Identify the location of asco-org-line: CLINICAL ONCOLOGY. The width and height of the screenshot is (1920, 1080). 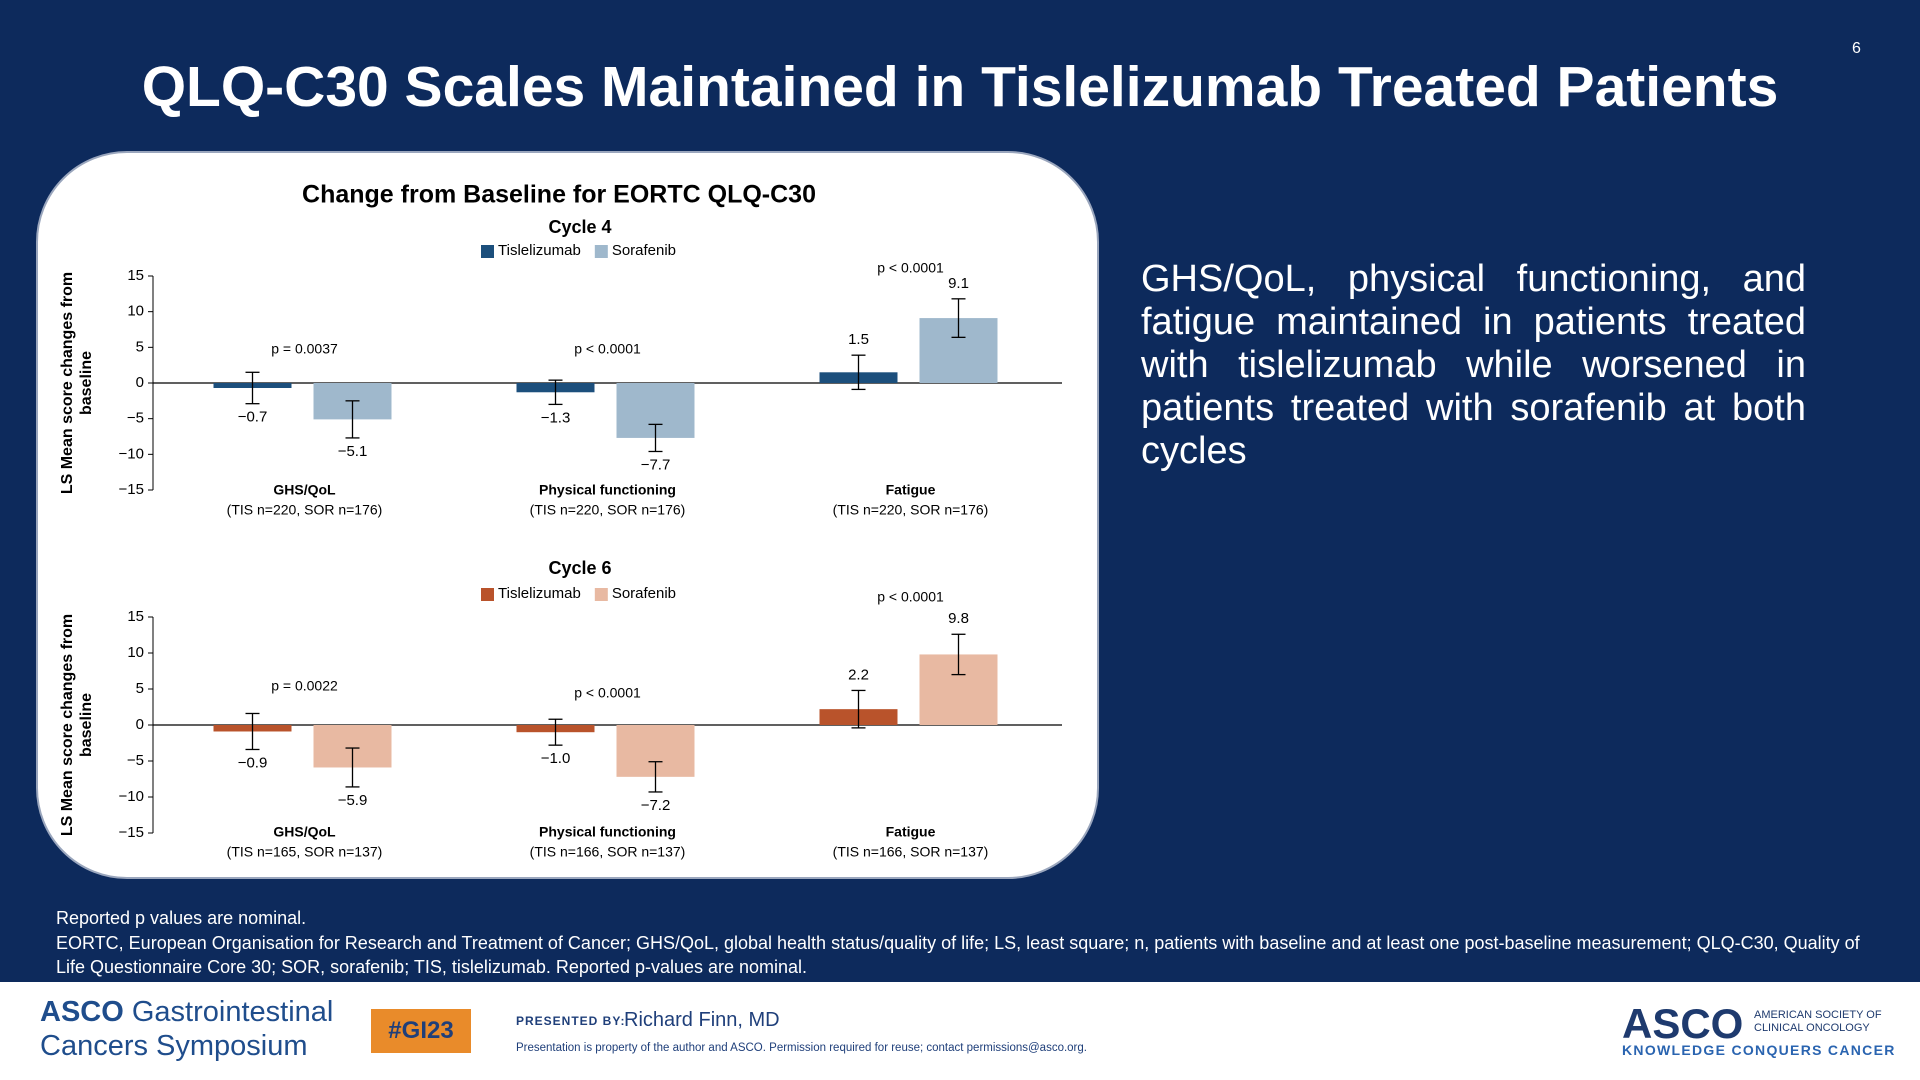
(1812, 1028).